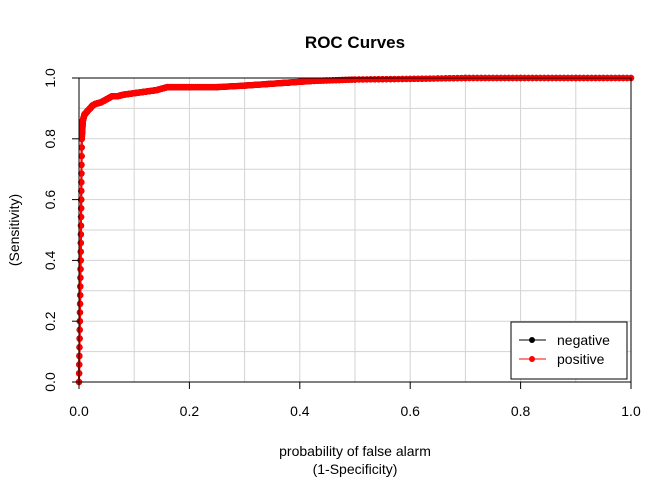 The image size is (672, 480). What do you see at coordinates (190, 411) in the screenshot?
I see `x-tick-label: 0.2` at bounding box center [190, 411].